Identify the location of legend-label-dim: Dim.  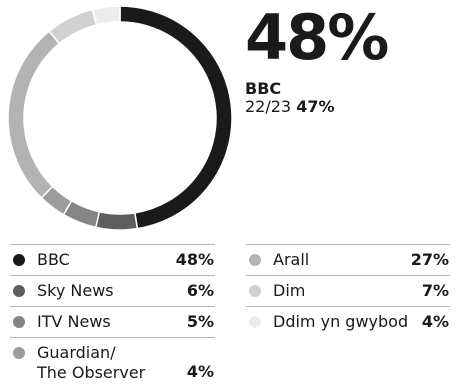
(289, 290).